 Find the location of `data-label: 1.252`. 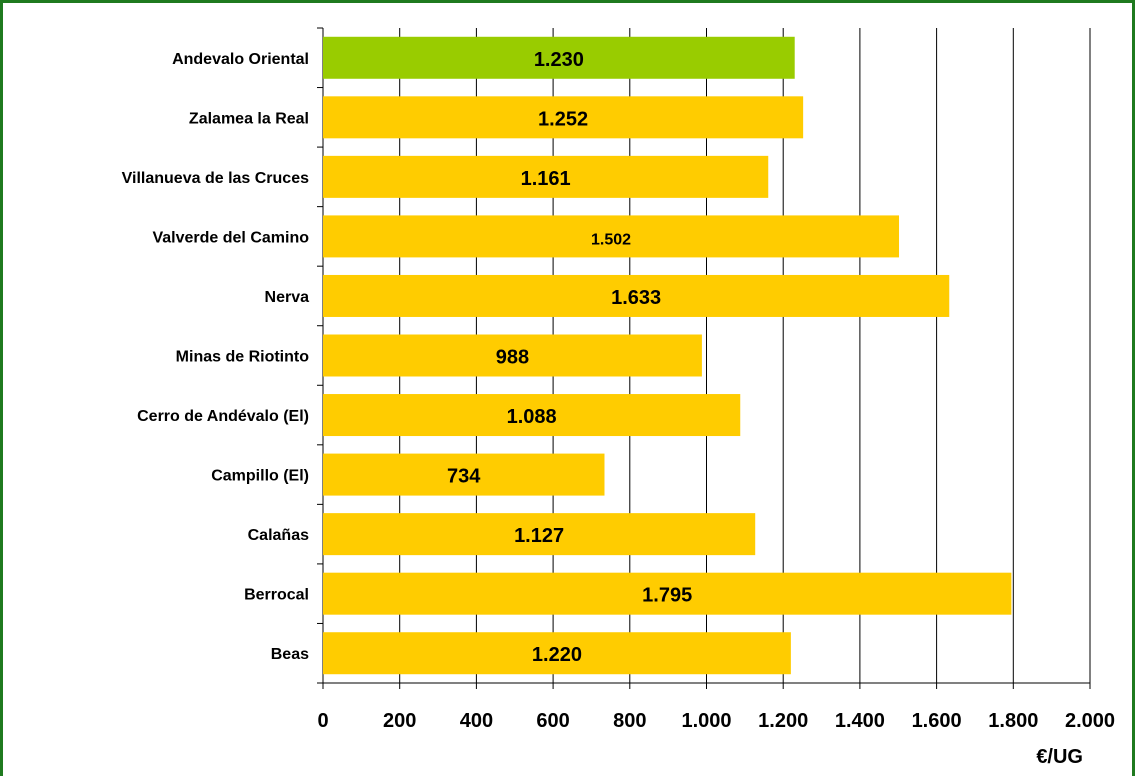

data-label: 1.252 is located at coordinates (563, 119).